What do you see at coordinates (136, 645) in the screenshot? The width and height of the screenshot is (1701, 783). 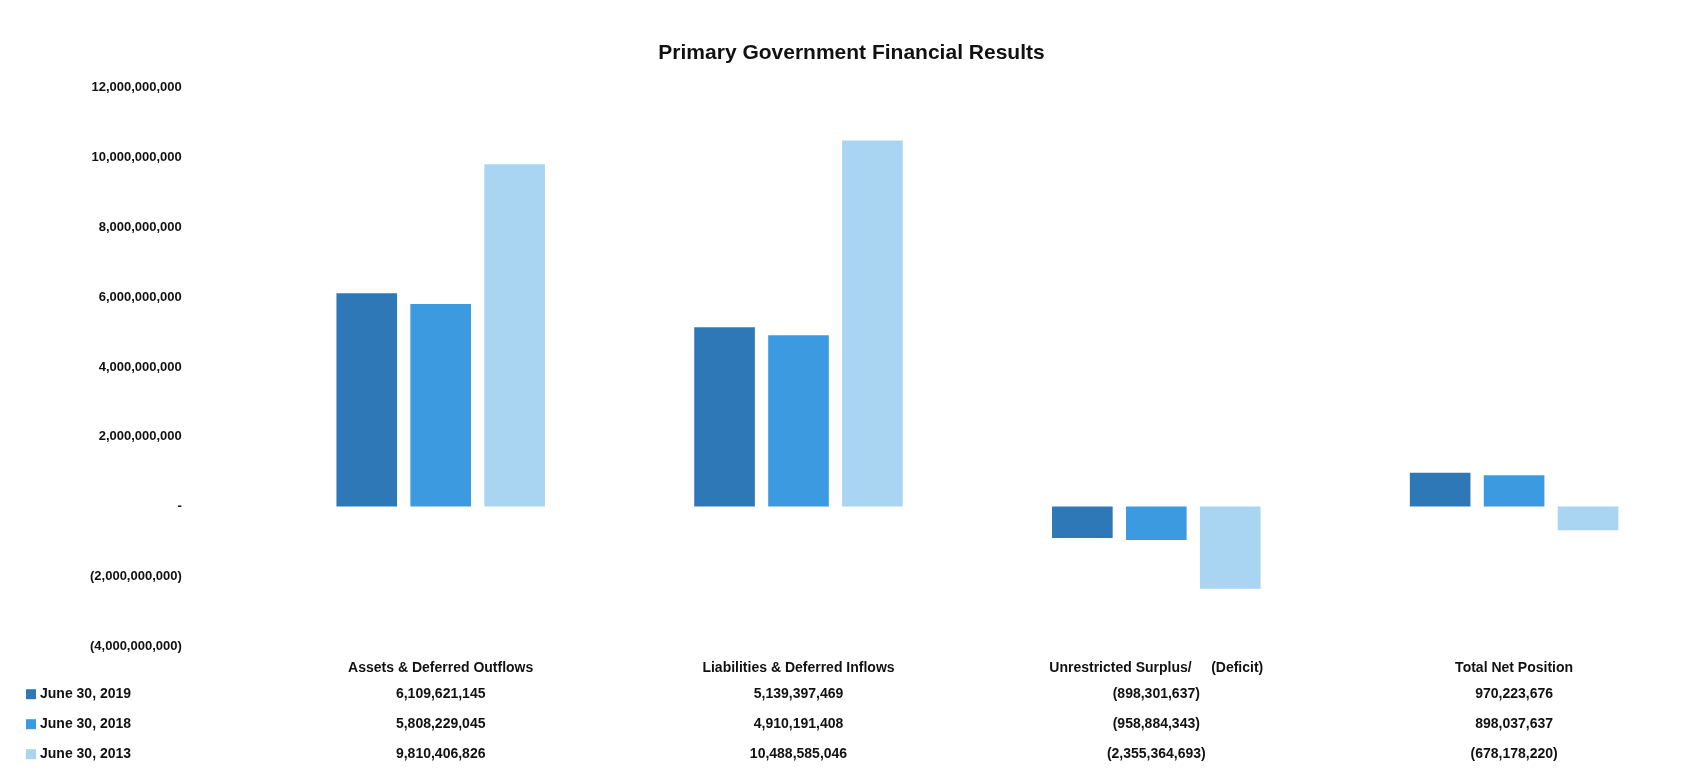 I see `y-tick-label: (4,000,000,000)` at bounding box center [136, 645].